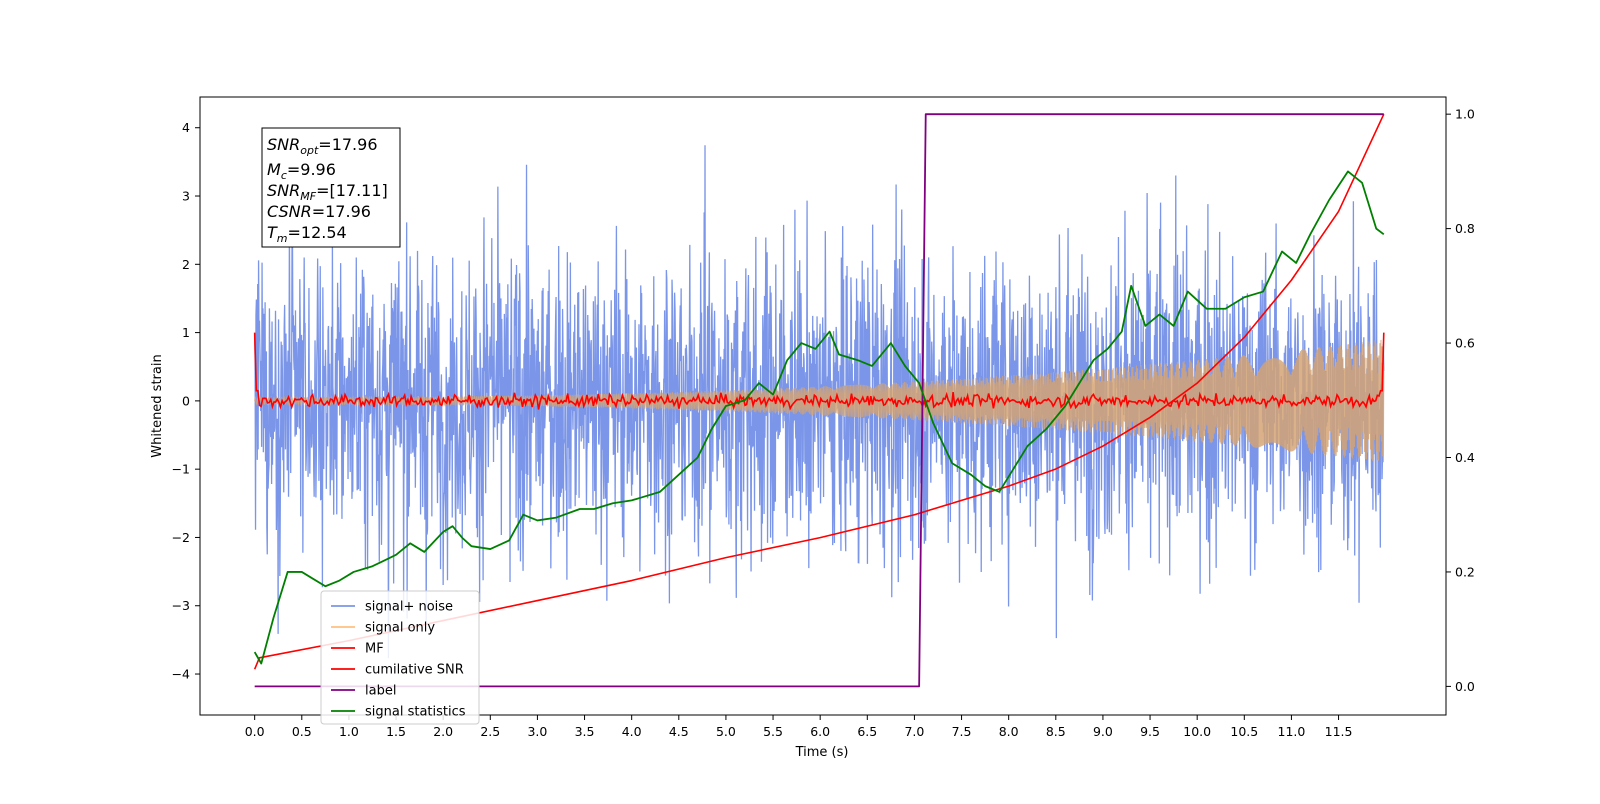  I want to click on y-right-tick-label: 1.0, so click(1465, 114).